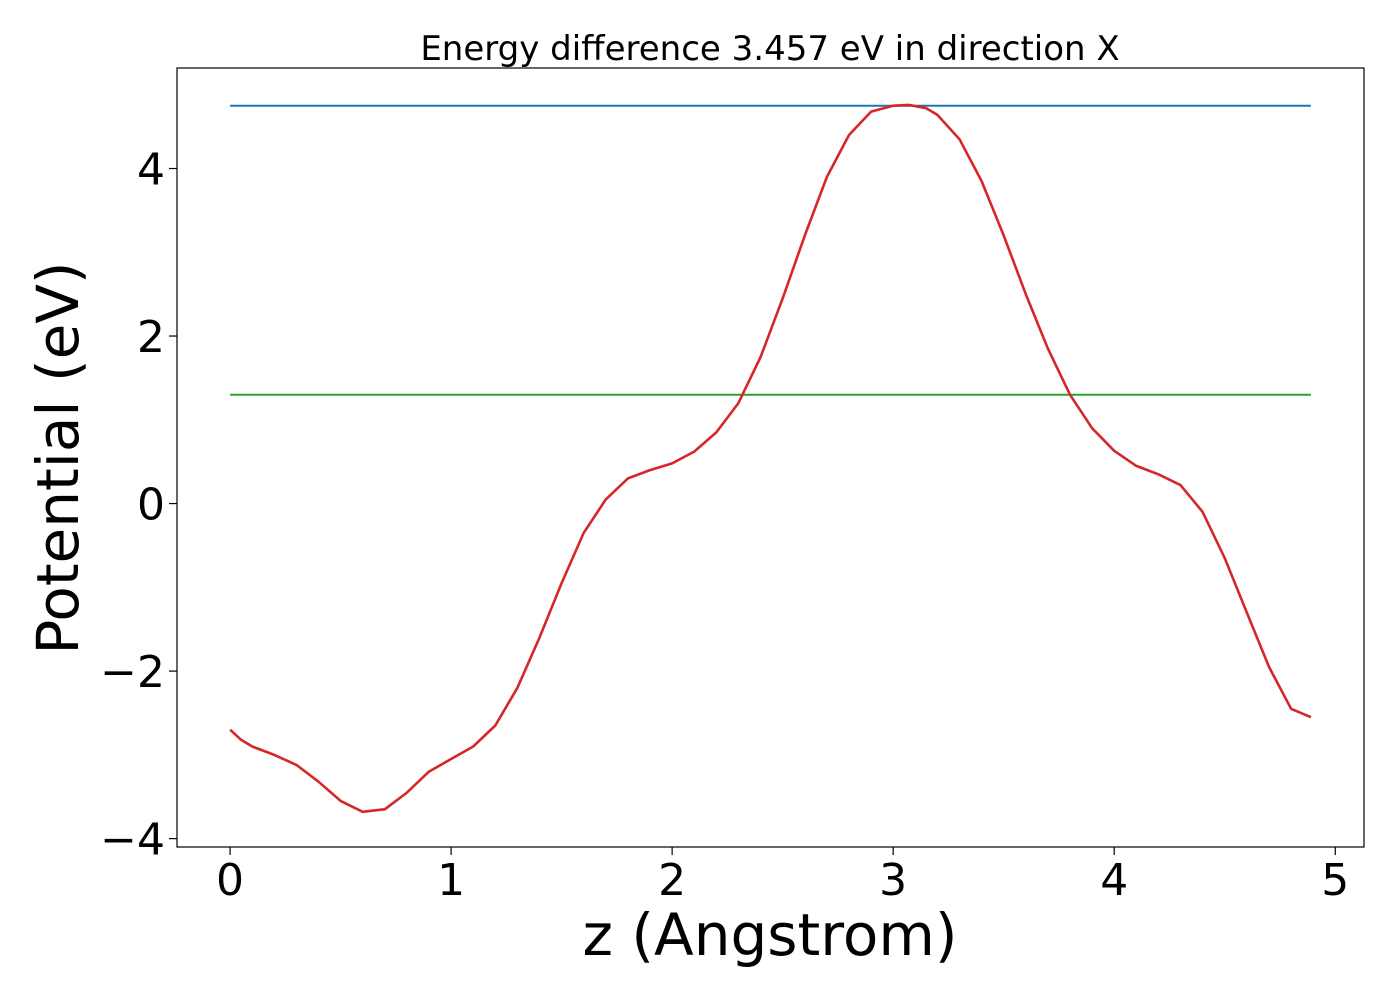 The image size is (1400, 1004). Describe the element at coordinates (1335, 880) in the screenshot. I see `x-tick-label-5: 5` at that location.